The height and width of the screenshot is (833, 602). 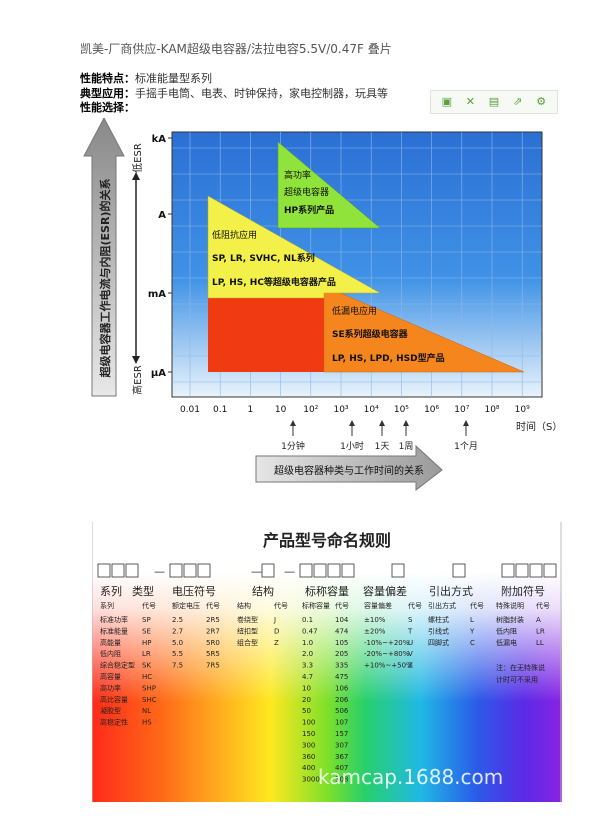 I want to click on tolerance-cell: ±10%, so click(x=375, y=620).